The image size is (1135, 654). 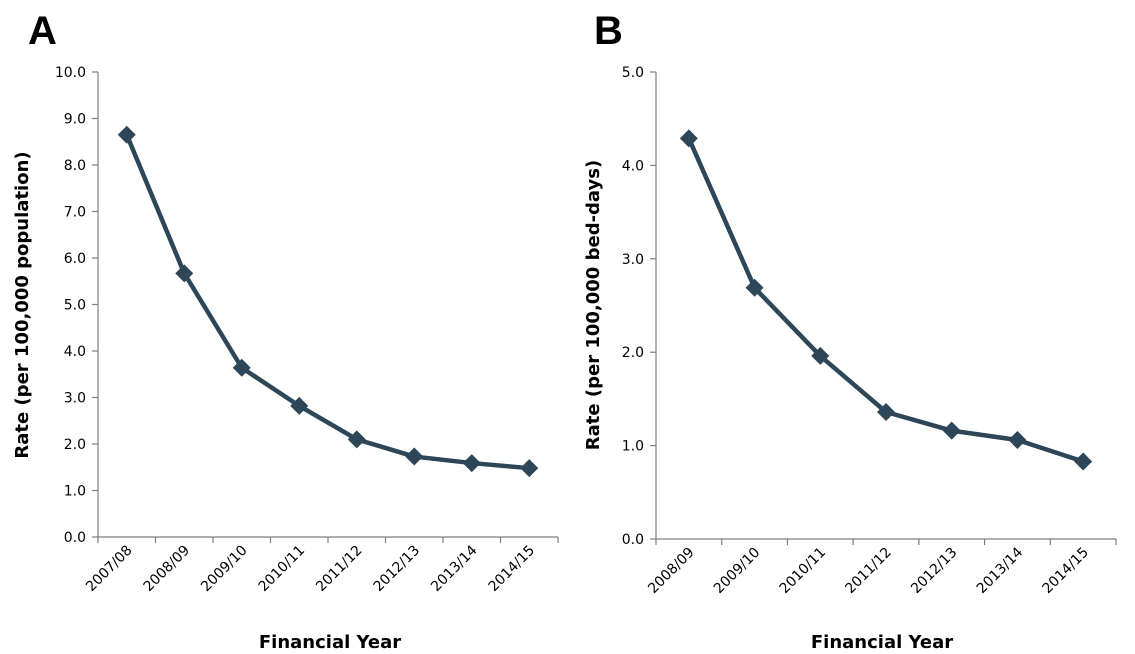 What do you see at coordinates (75, 166) in the screenshot?
I see `y-tick-label: 8.0` at bounding box center [75, 166].